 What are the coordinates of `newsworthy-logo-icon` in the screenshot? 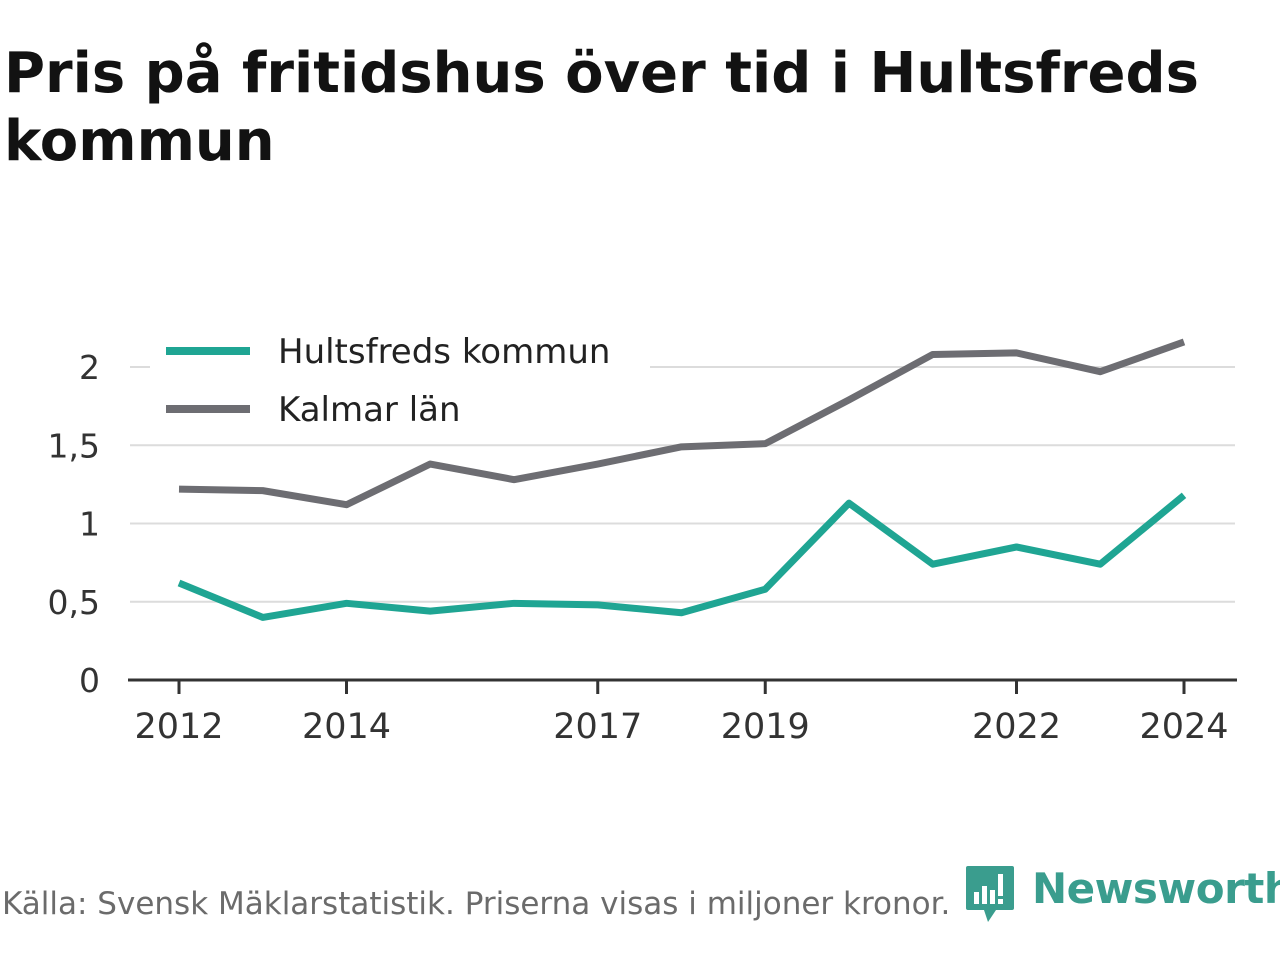 It's located at (990, 894).